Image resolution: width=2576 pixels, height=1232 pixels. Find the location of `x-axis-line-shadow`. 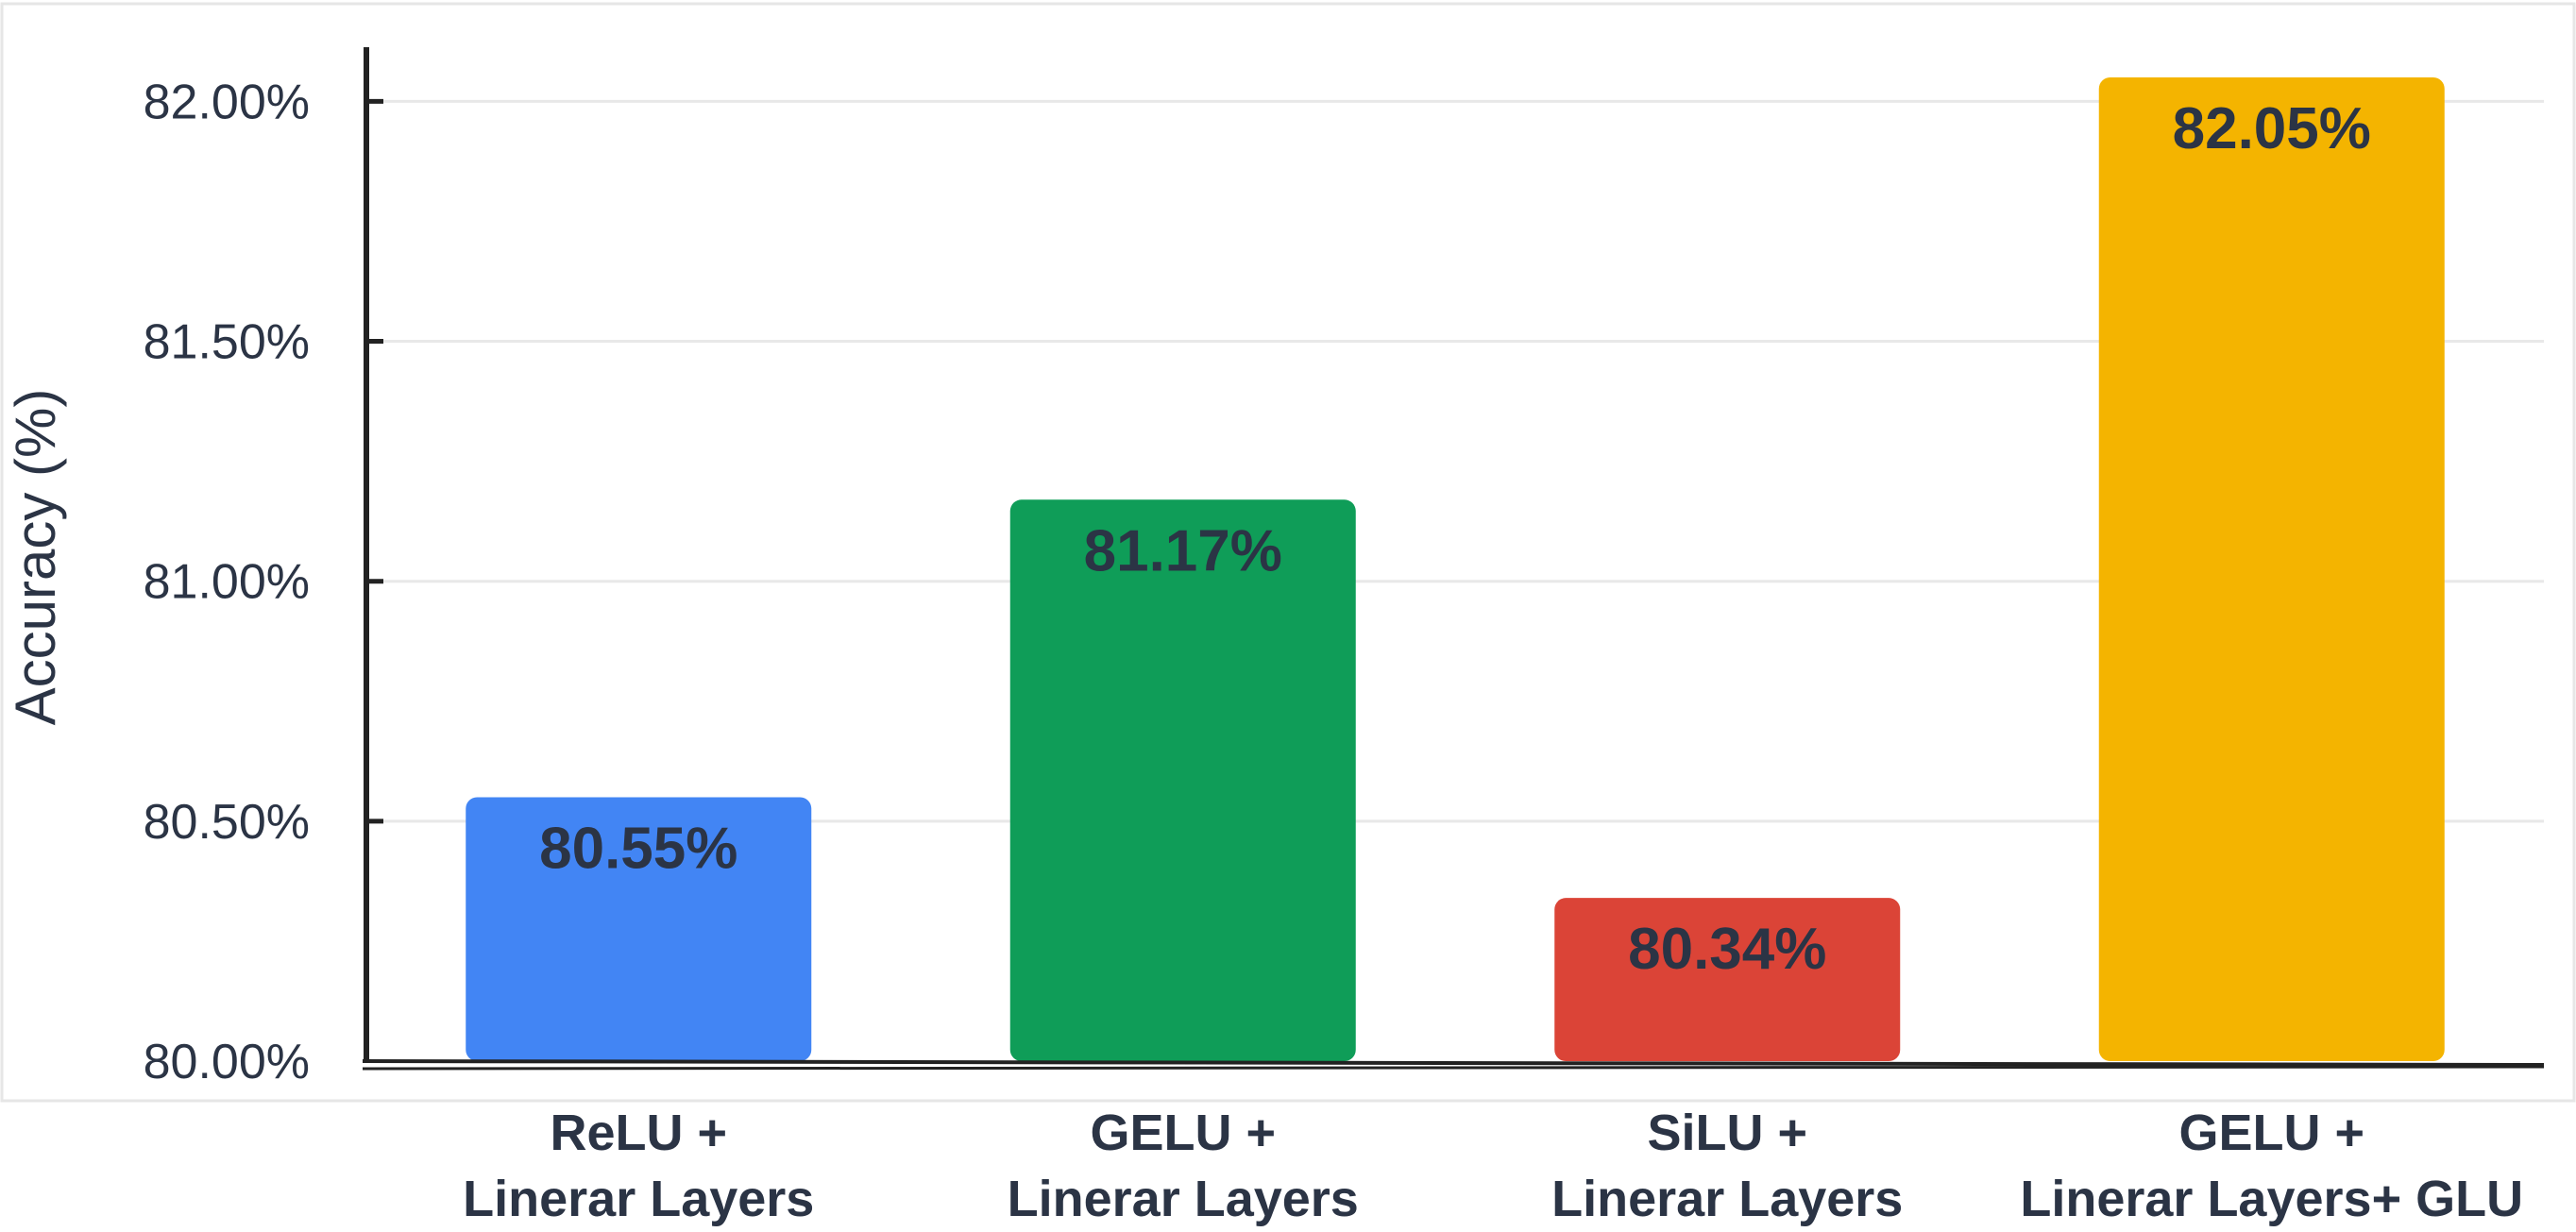

x-axis-line-shadow is located at coordinates (1453, 1068).